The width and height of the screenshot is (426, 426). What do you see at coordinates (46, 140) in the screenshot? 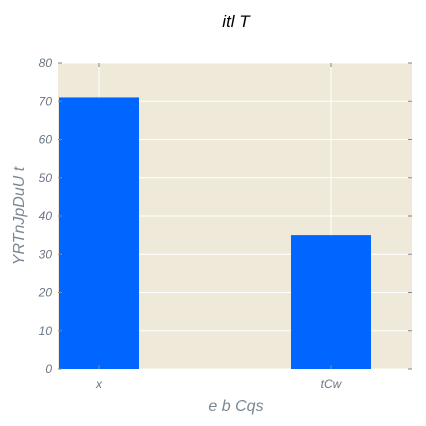
I see `y-tick-label: 60` at bounding box center [46, 140].